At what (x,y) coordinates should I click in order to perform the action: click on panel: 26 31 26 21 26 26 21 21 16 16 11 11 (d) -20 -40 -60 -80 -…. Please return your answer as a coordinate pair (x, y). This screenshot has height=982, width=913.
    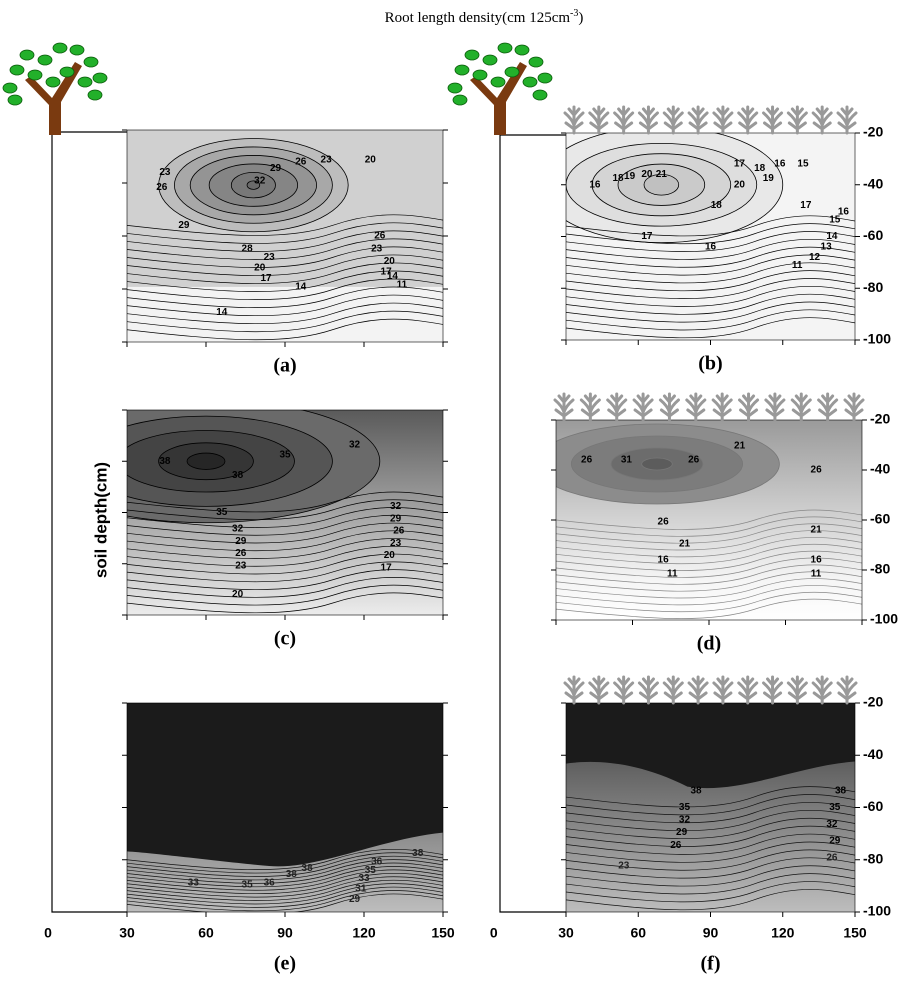
    Looking at the image, I should click on (724, 523).